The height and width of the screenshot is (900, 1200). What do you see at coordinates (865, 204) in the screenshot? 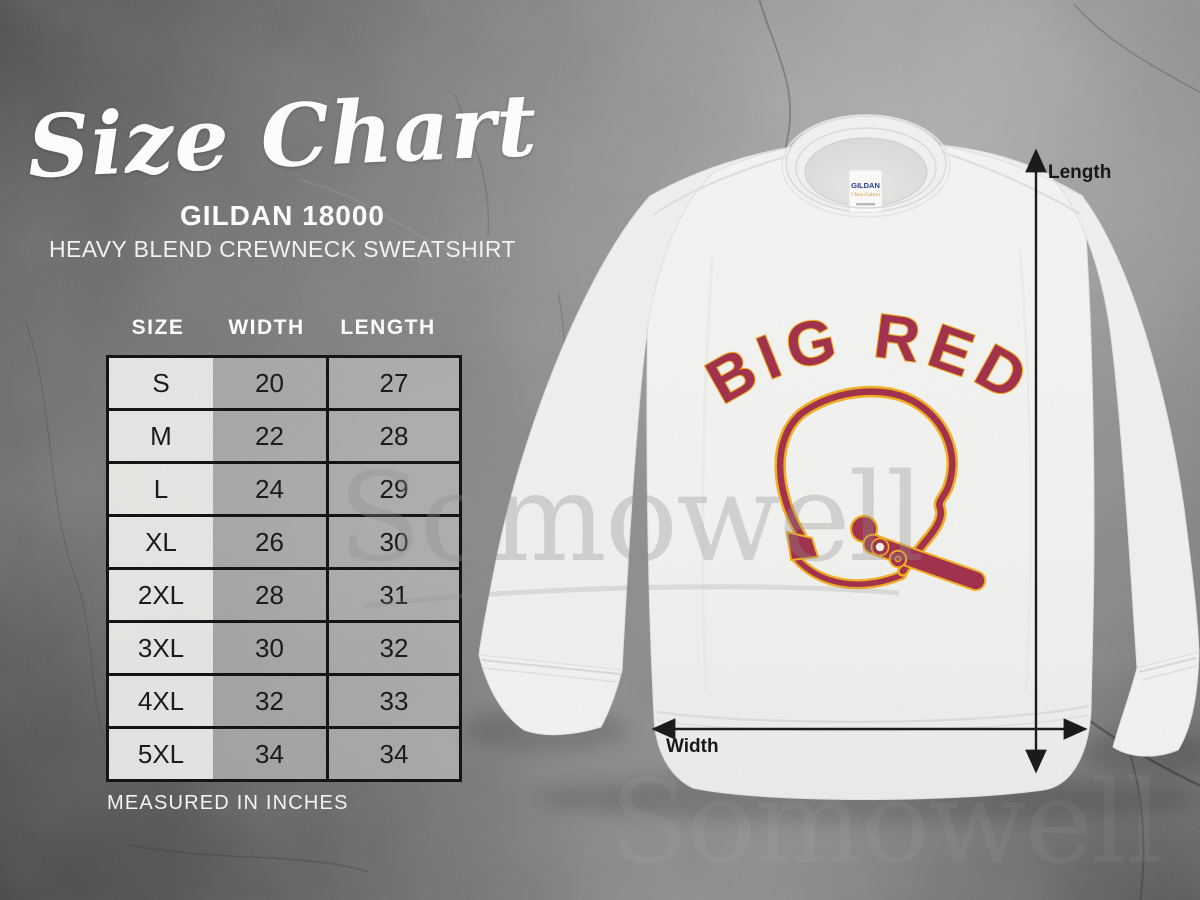
I see `neck-label-fineprint` at bounding box center [865, 204].